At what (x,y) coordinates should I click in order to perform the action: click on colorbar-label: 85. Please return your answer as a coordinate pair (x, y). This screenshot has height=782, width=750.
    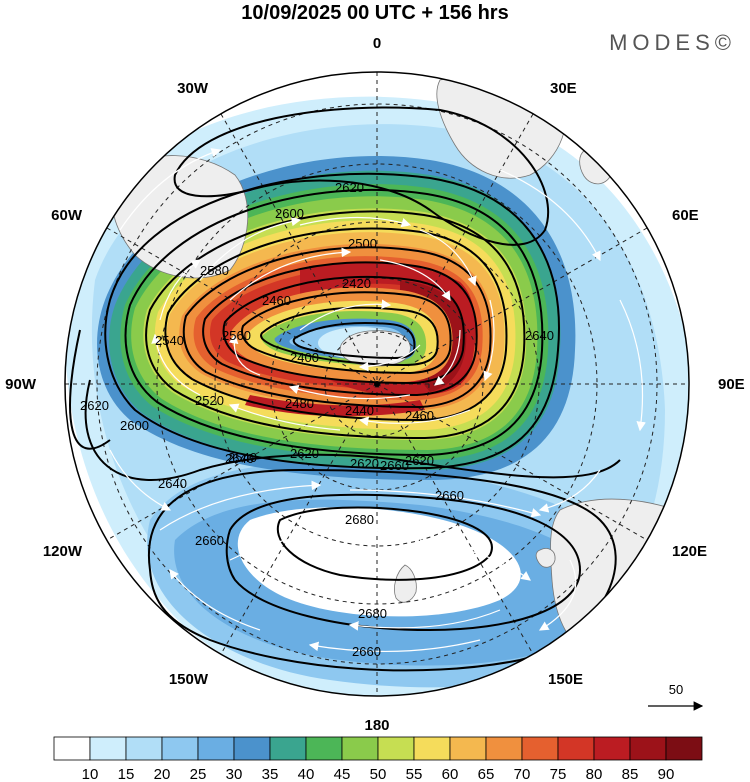
    Looking at the image, I should click on (630, 774).